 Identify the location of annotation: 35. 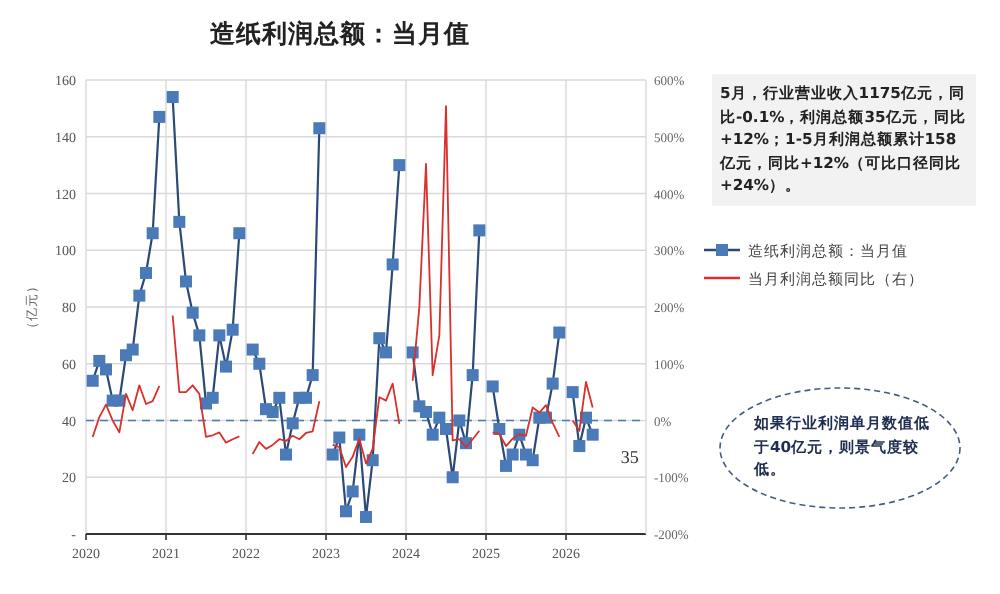
(630, 456).